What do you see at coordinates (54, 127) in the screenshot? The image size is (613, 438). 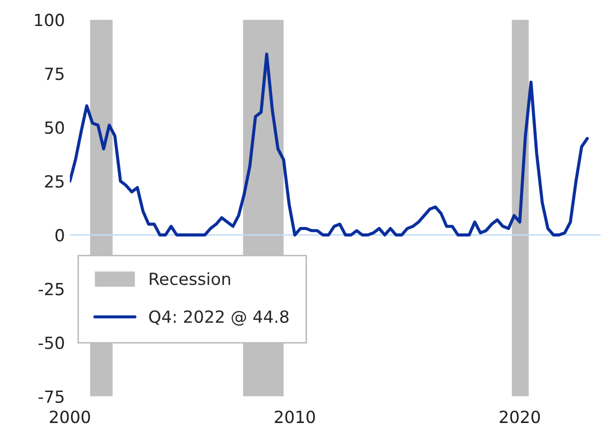 I see `y-tick-label: 50` at bounding box center [54, 127].